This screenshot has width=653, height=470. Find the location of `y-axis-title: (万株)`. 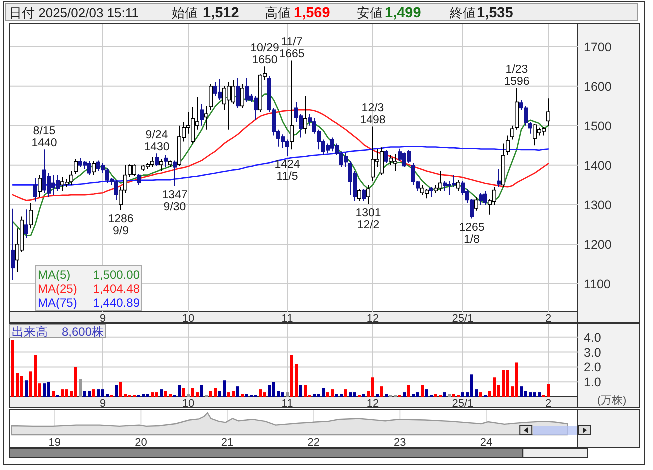

y-axis-title: (万株) is located at coordinates (612, 400).